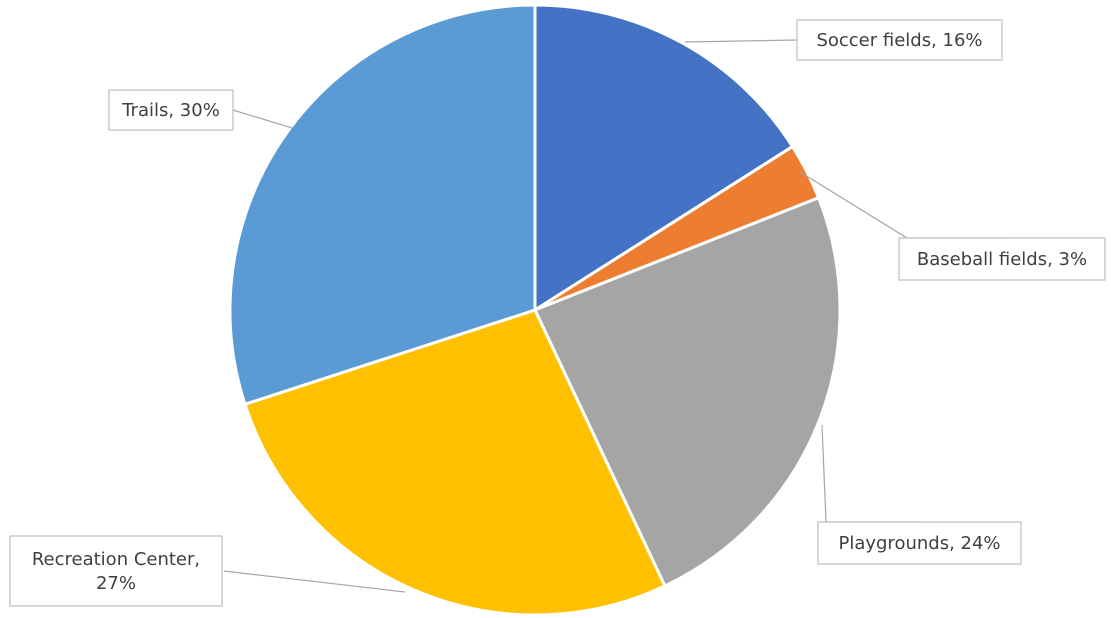 This screenshot has height=618, width=1111. I want to click on data-label-box-recreation-center, so click(116, 571).